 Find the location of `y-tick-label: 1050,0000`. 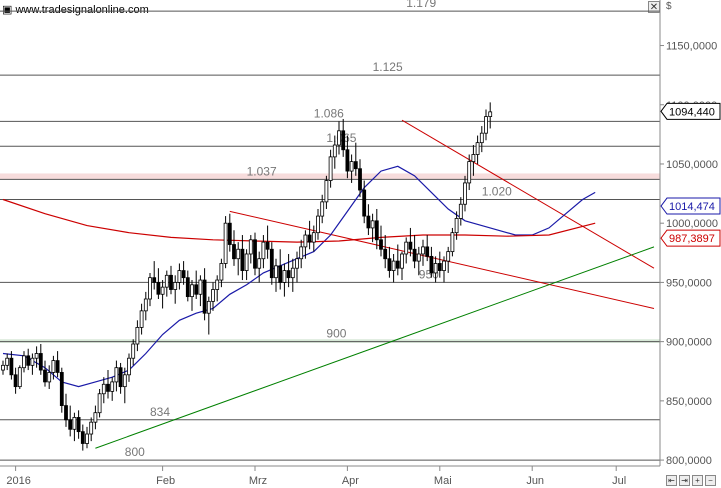

y-tick-label: 1050,0000 is located at coordinates (692, 165).